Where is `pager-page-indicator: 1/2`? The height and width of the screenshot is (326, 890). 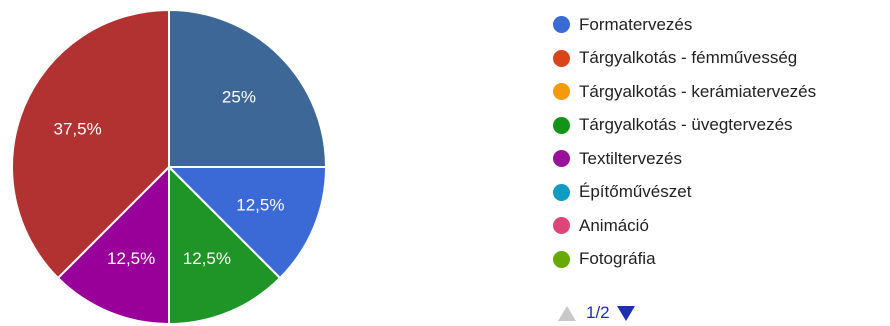 pager-page-indicator: 1/2 is located at coordinates (598, 312).